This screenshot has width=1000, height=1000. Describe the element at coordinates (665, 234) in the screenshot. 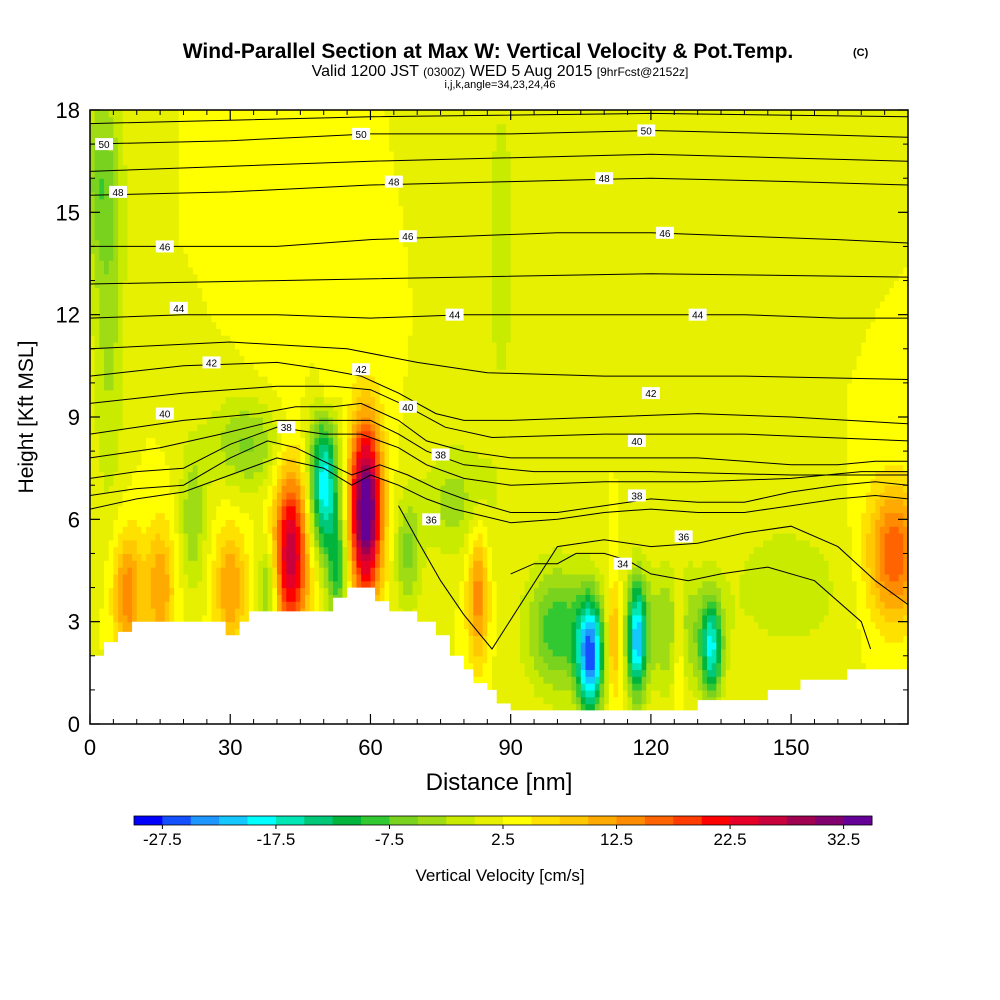

I see `contour-label-text: 46` at that location.